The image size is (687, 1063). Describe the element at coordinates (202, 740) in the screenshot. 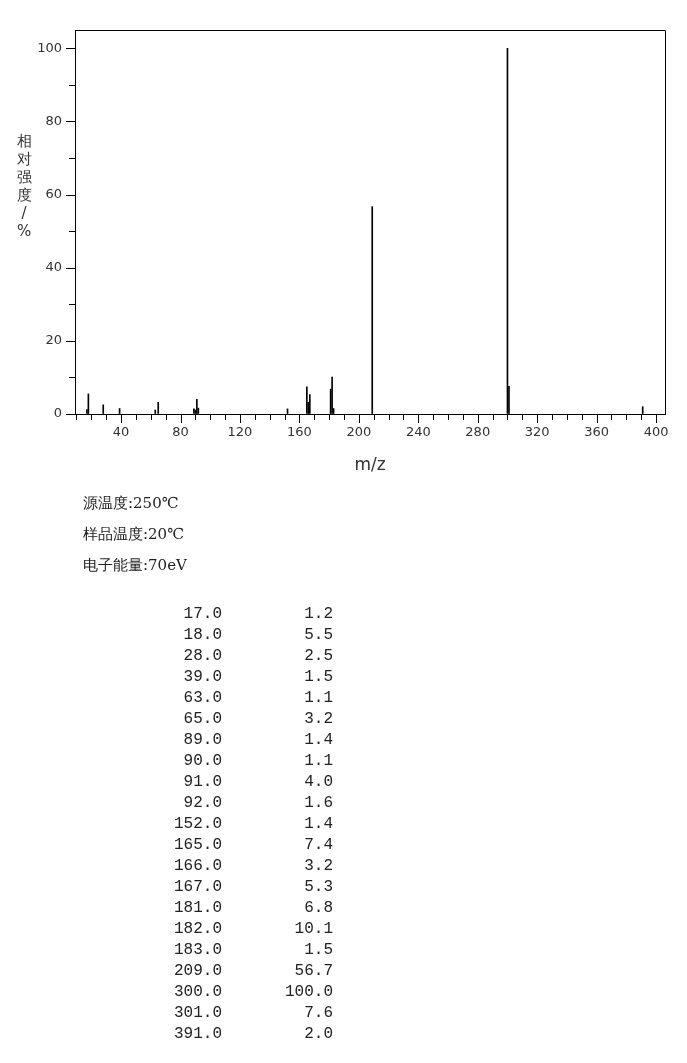

I see `text: 89.0` at that location.